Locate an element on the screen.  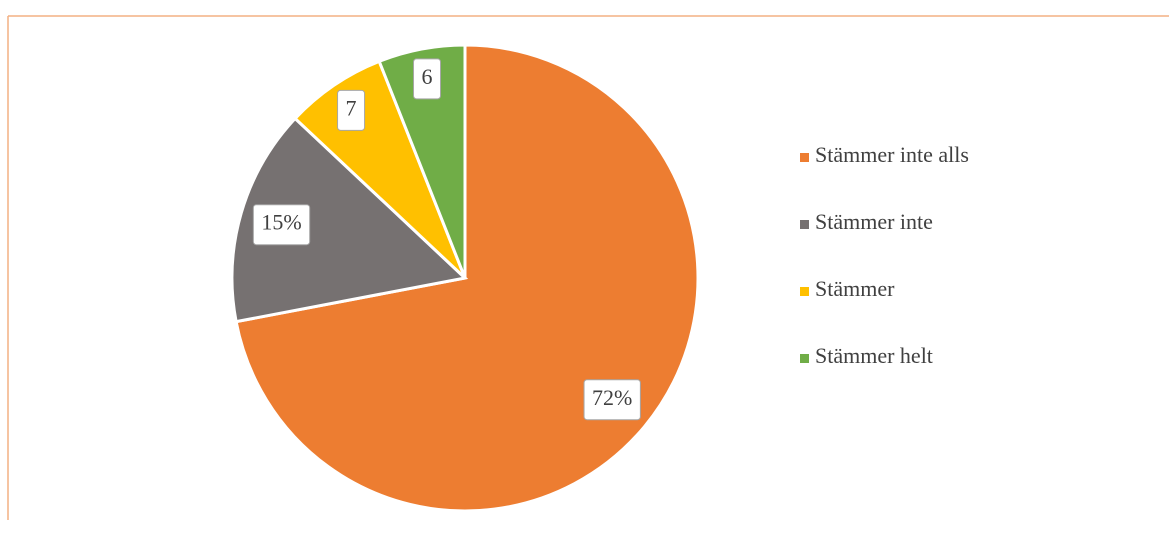
data-label: 6 is located at coordinates (427, 76).